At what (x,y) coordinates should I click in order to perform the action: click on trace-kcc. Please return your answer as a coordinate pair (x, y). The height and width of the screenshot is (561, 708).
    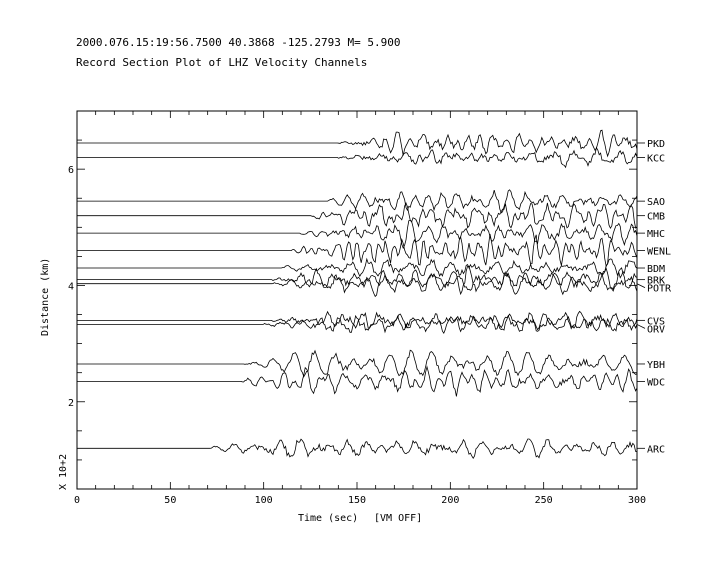
    Looking at the image, I should click on (357, 157).